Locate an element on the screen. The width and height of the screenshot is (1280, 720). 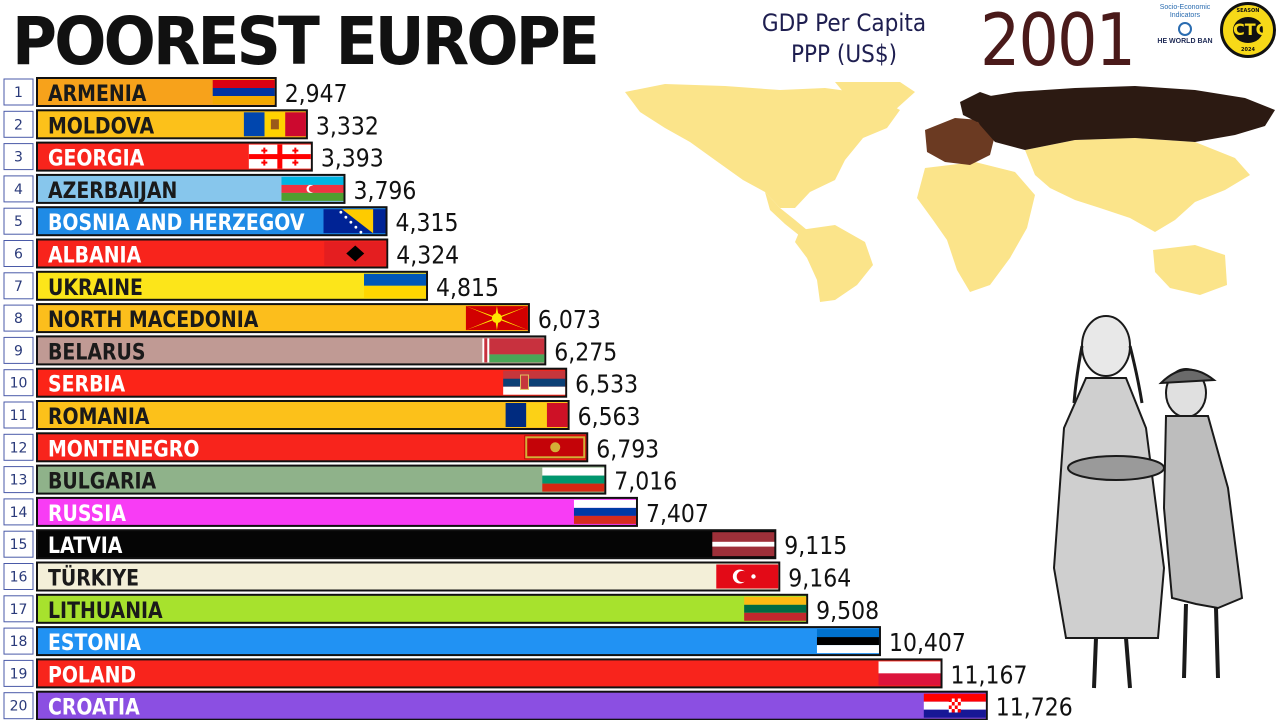
rank-label: 1 is located at coordinates (18, 93).